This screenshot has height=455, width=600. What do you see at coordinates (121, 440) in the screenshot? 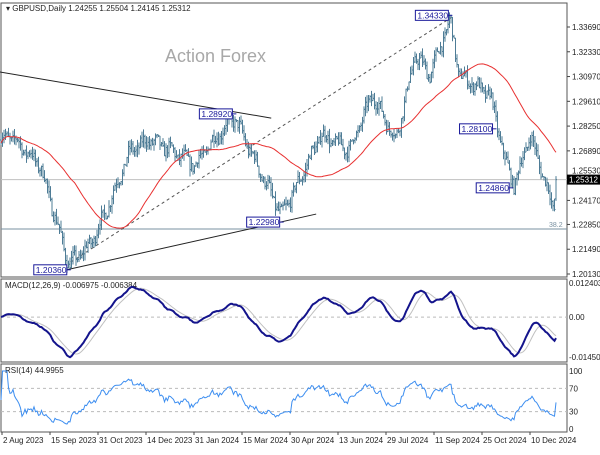
I see `date-tick-label: 31 Oct 2023` at bounding box center [121, 440].